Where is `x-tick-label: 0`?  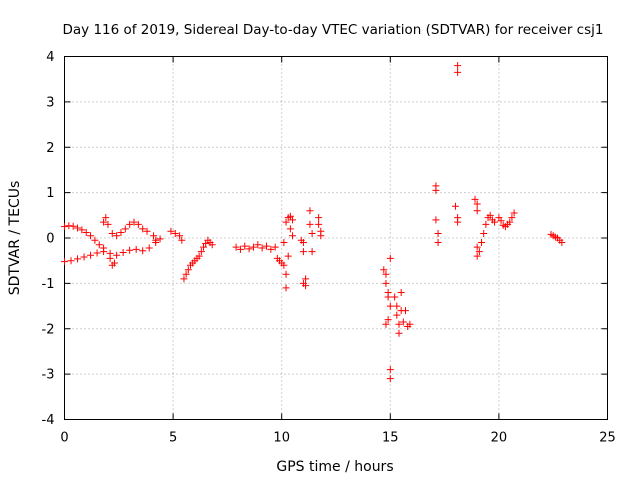
x-tick-label: 0 is located at coordinates (64, 438).